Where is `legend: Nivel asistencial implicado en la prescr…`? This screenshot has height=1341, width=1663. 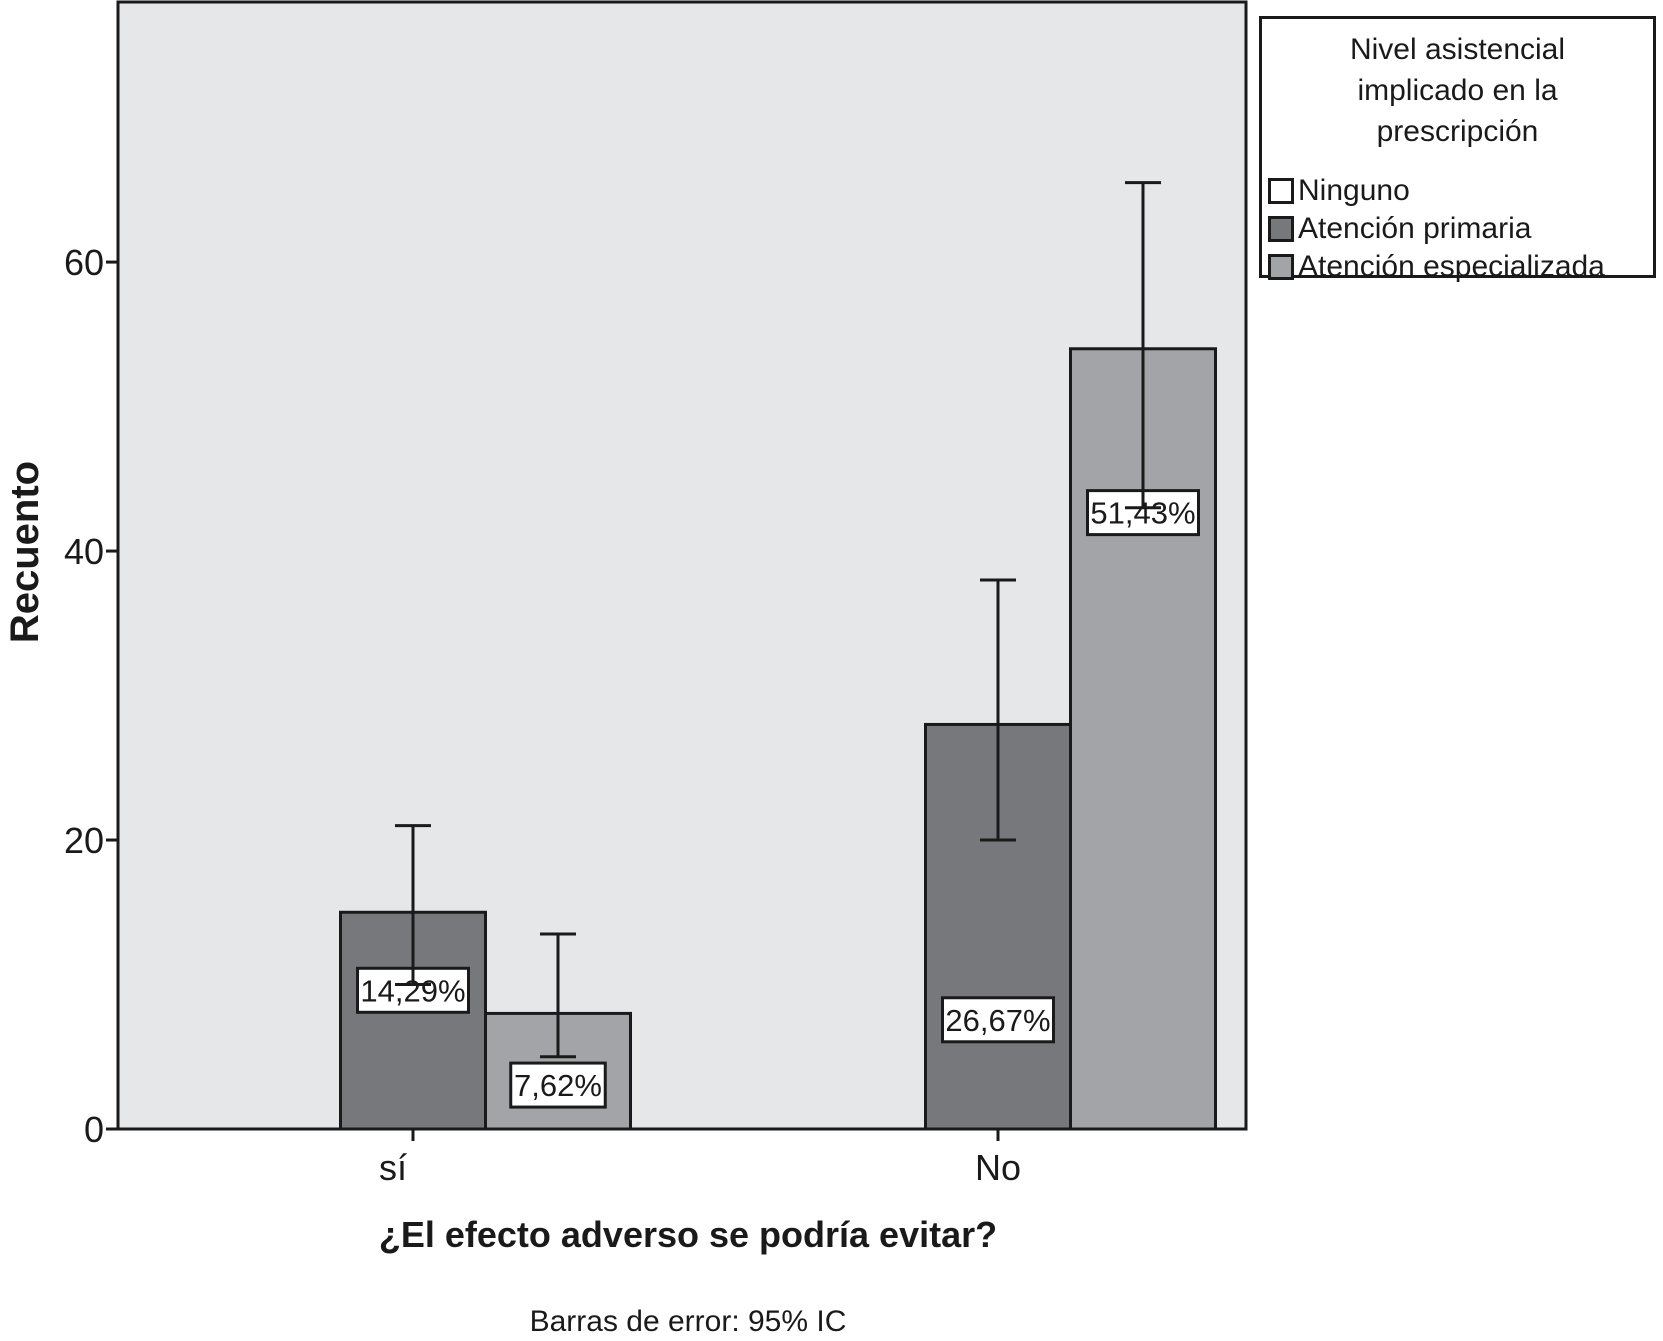 legend: Nivel asistencial implicado en la prescr… is located at coordinates (1457, 149).